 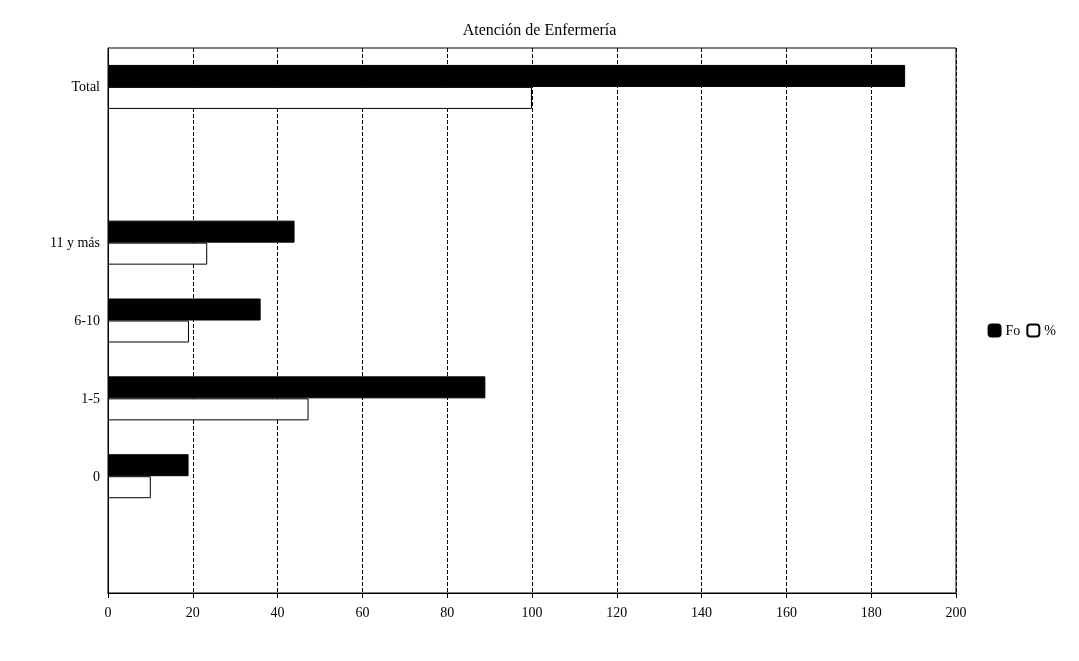 What do you see at coordinates (277, 612) in the screenshot?
I see `x-tick-label: 40` at bounding box center [277, 612].